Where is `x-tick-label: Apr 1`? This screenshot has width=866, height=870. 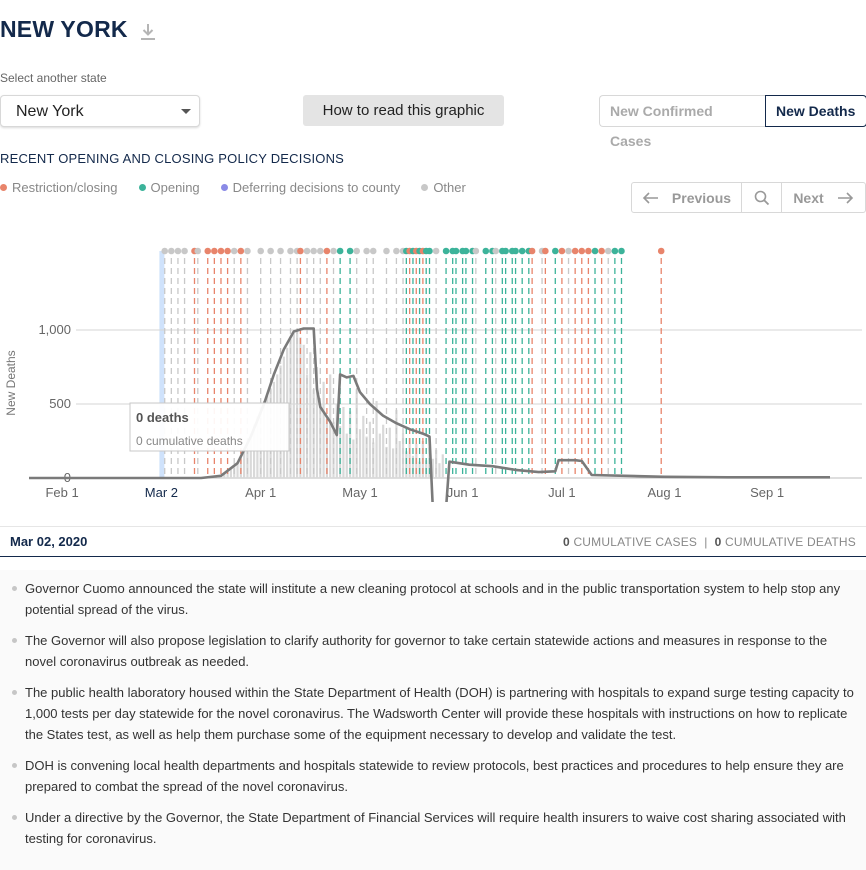
x-tick-label: Apr 1 is located at coordinates (260, 492).